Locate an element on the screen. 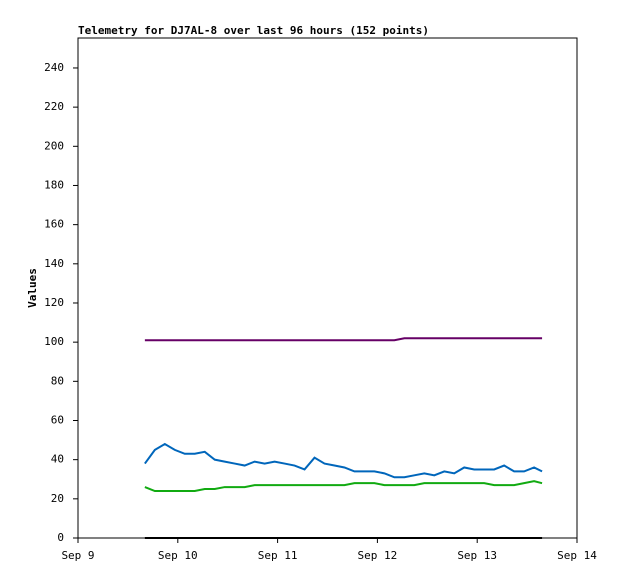  x-tick-label: Sep 11 is located at coordinates (278, 555).